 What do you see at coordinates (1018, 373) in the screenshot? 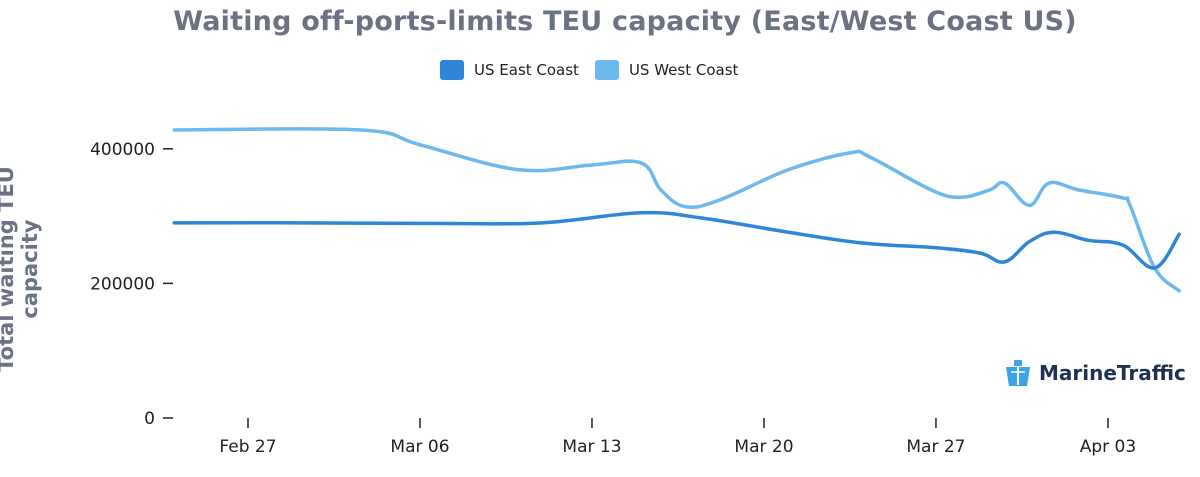
I see `ship-icon` at bounding box center [1018, 373].